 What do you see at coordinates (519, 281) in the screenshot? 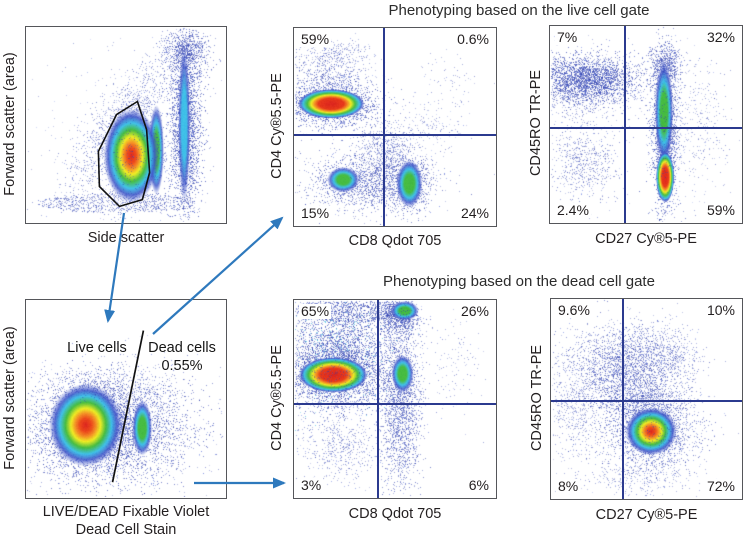
I see `section-title-dead-gate: Phenotyping based on the dead cell gate` at bounding box center [519, 281].